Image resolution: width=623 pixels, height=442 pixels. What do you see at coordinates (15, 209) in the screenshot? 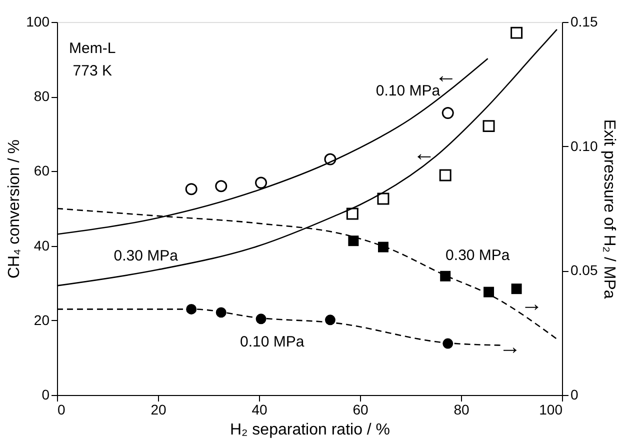
I see `y-axis-title: CH₄ conversion / %` at bounding box center [15, 209].